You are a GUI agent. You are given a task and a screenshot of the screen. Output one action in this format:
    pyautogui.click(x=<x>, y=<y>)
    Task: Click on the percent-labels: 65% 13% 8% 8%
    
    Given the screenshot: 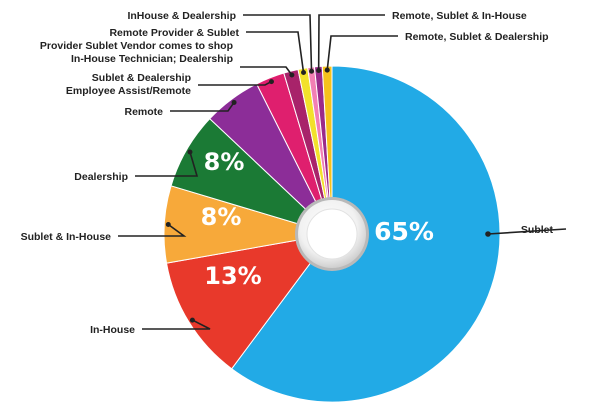 What is the action you would take?
    pyautogui.click(x=317, y=219)
    